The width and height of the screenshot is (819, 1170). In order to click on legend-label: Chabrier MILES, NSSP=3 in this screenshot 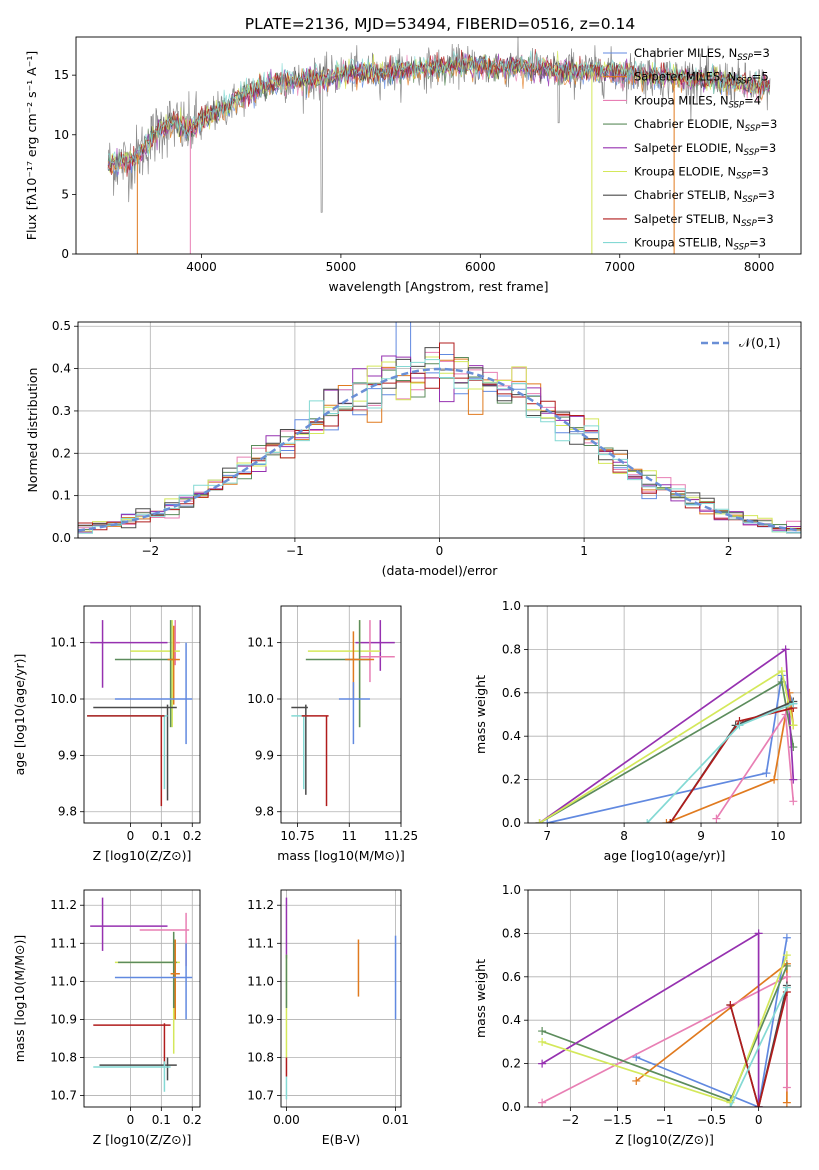, I will do `click(702, 54)`.